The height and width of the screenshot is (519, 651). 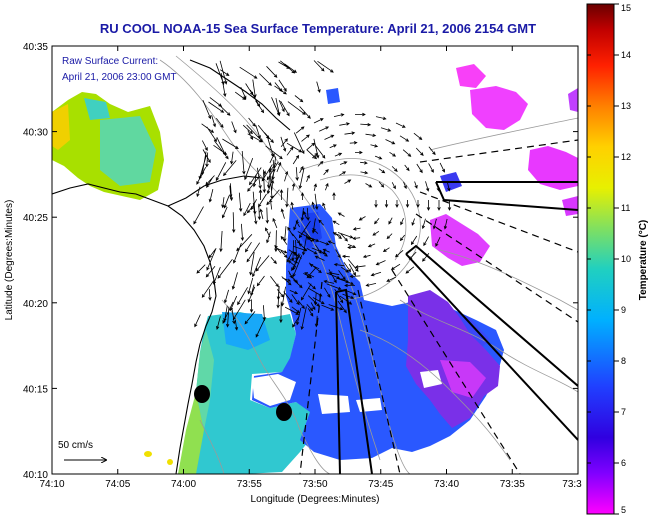 What do you see at coordinates (314, 484) in the screenshot?
I see `x-tick-label: 73:50` at bounding box center [314, 484].